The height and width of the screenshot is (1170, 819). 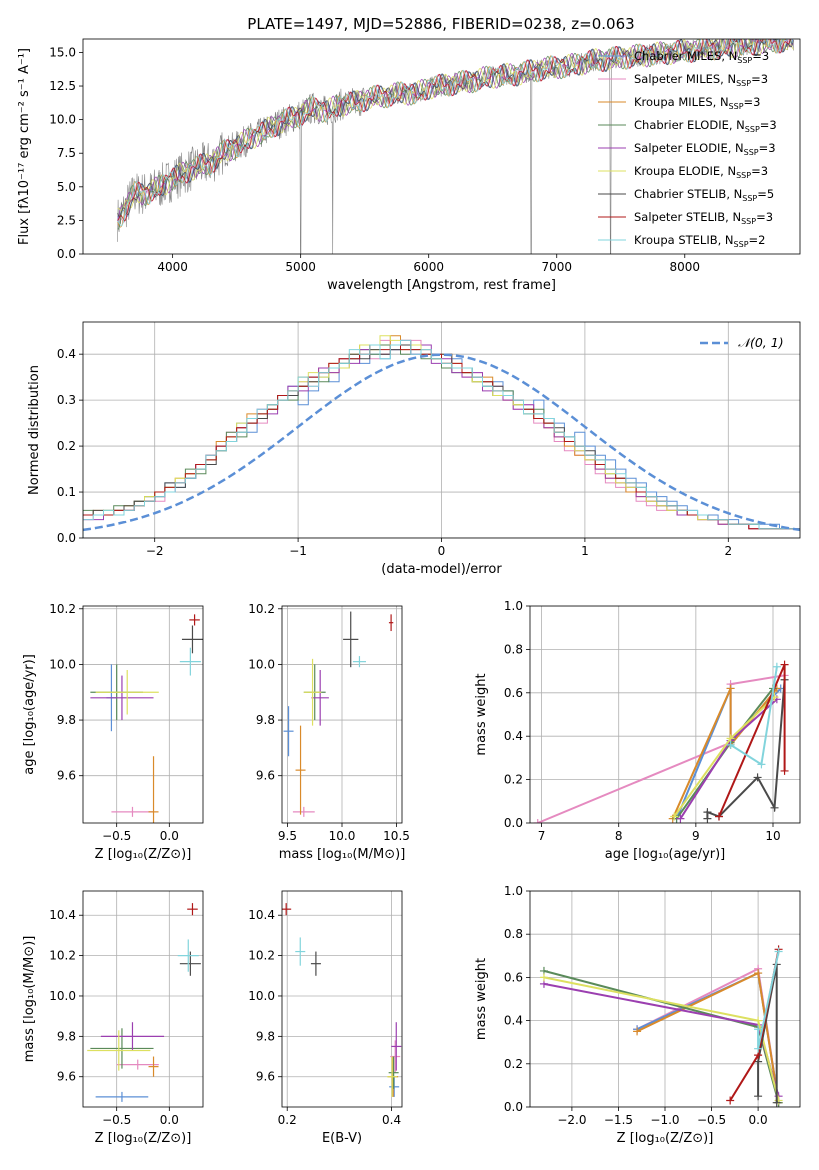 What do you see at coordinates (66, 400) in the screenshot?
I see `y-tick-label: 0.3` at bounding box center [66, 400].